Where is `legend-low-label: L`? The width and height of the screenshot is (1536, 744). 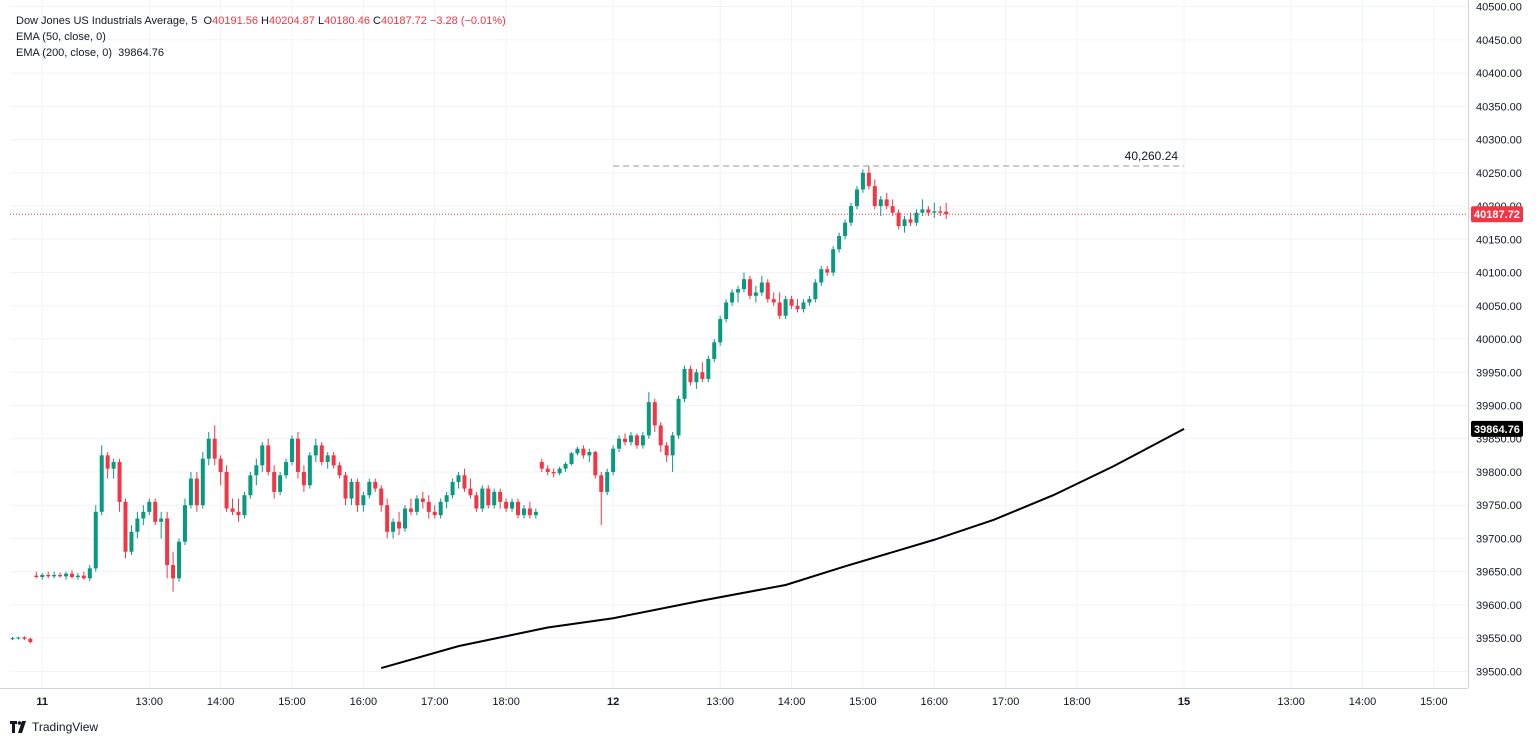
legend-low-label: L is located at coordinates (321, 21).